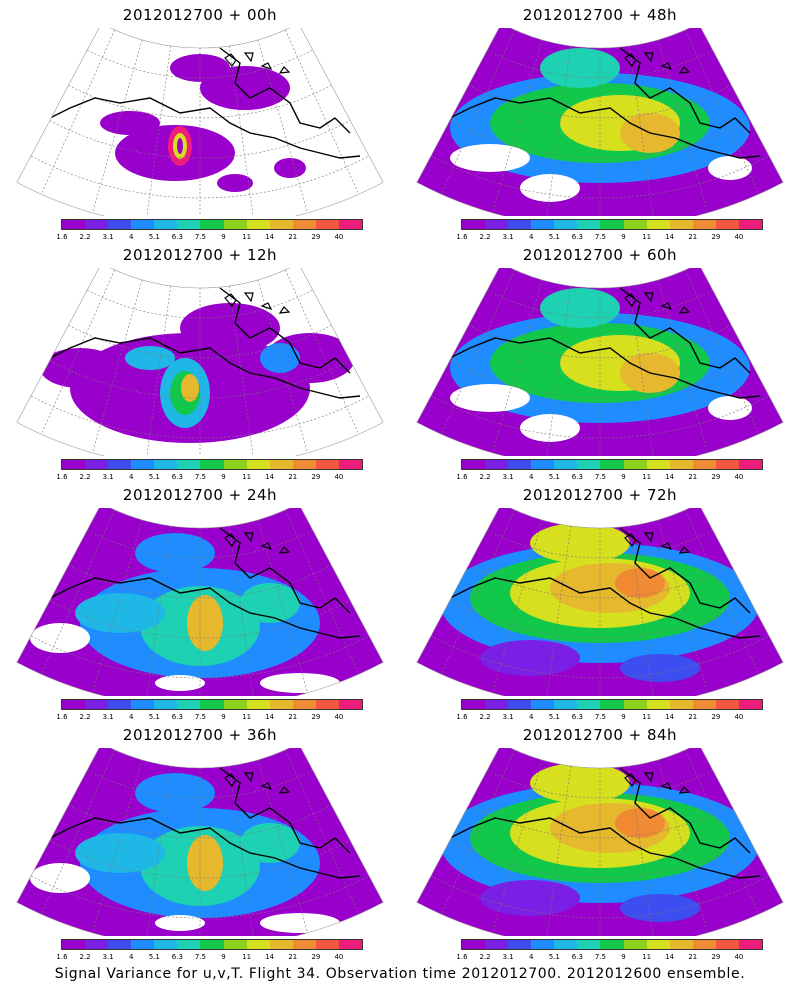  I want to click on panel-title: 2012012700 + 24h, so click(200, 495).